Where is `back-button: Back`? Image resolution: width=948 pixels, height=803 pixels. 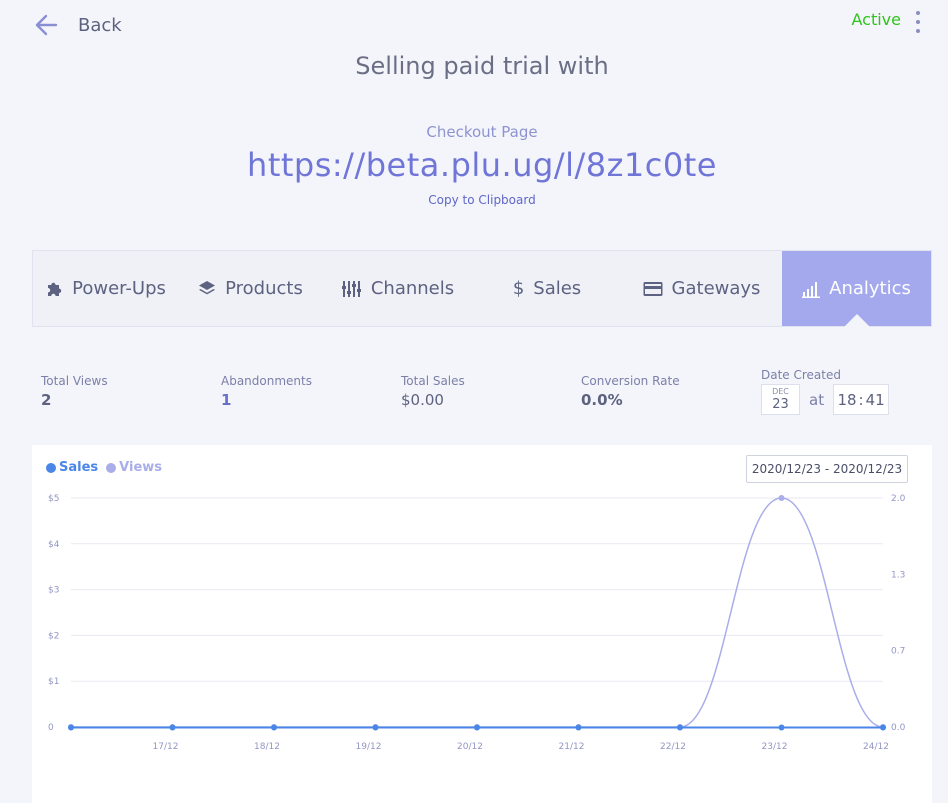
back-button: Back is located at coordinates (78, 25).